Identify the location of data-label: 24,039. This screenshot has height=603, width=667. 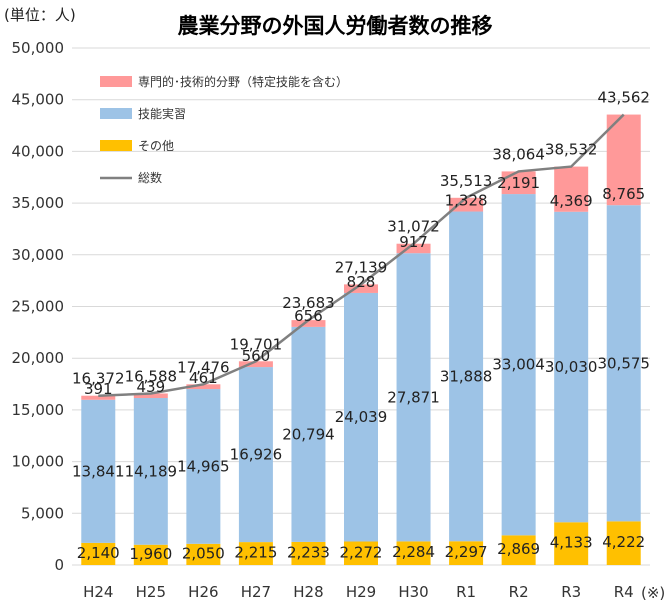
(361, 417).